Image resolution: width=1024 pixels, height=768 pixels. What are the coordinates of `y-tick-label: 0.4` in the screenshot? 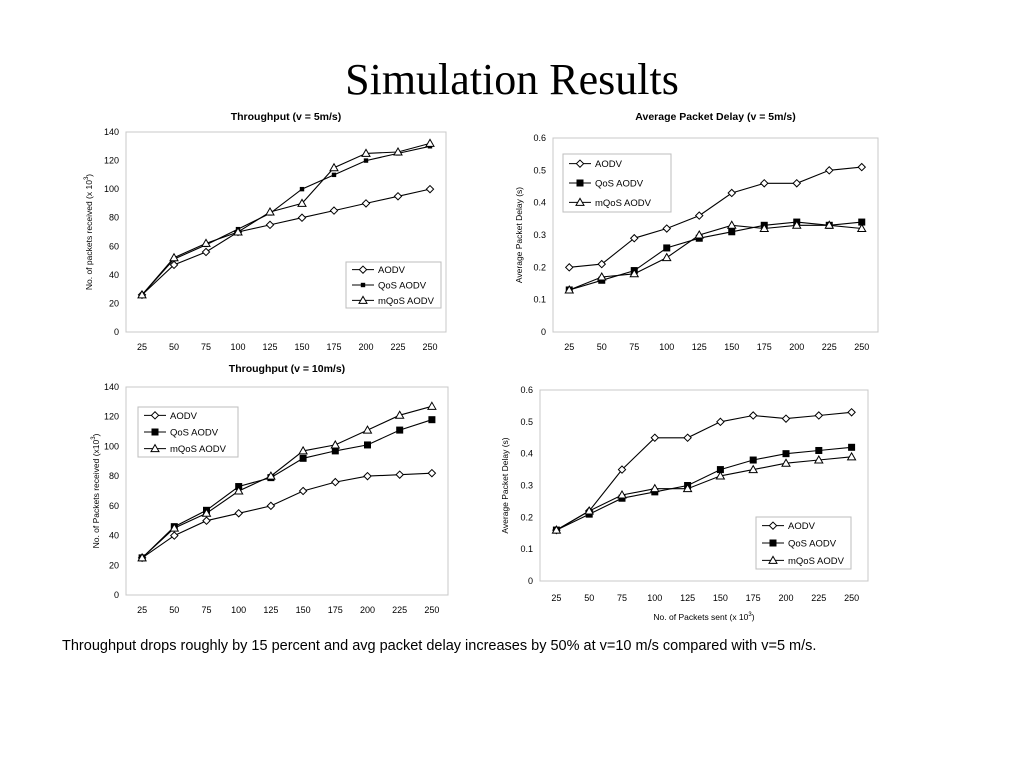 It's located at (539, 203).